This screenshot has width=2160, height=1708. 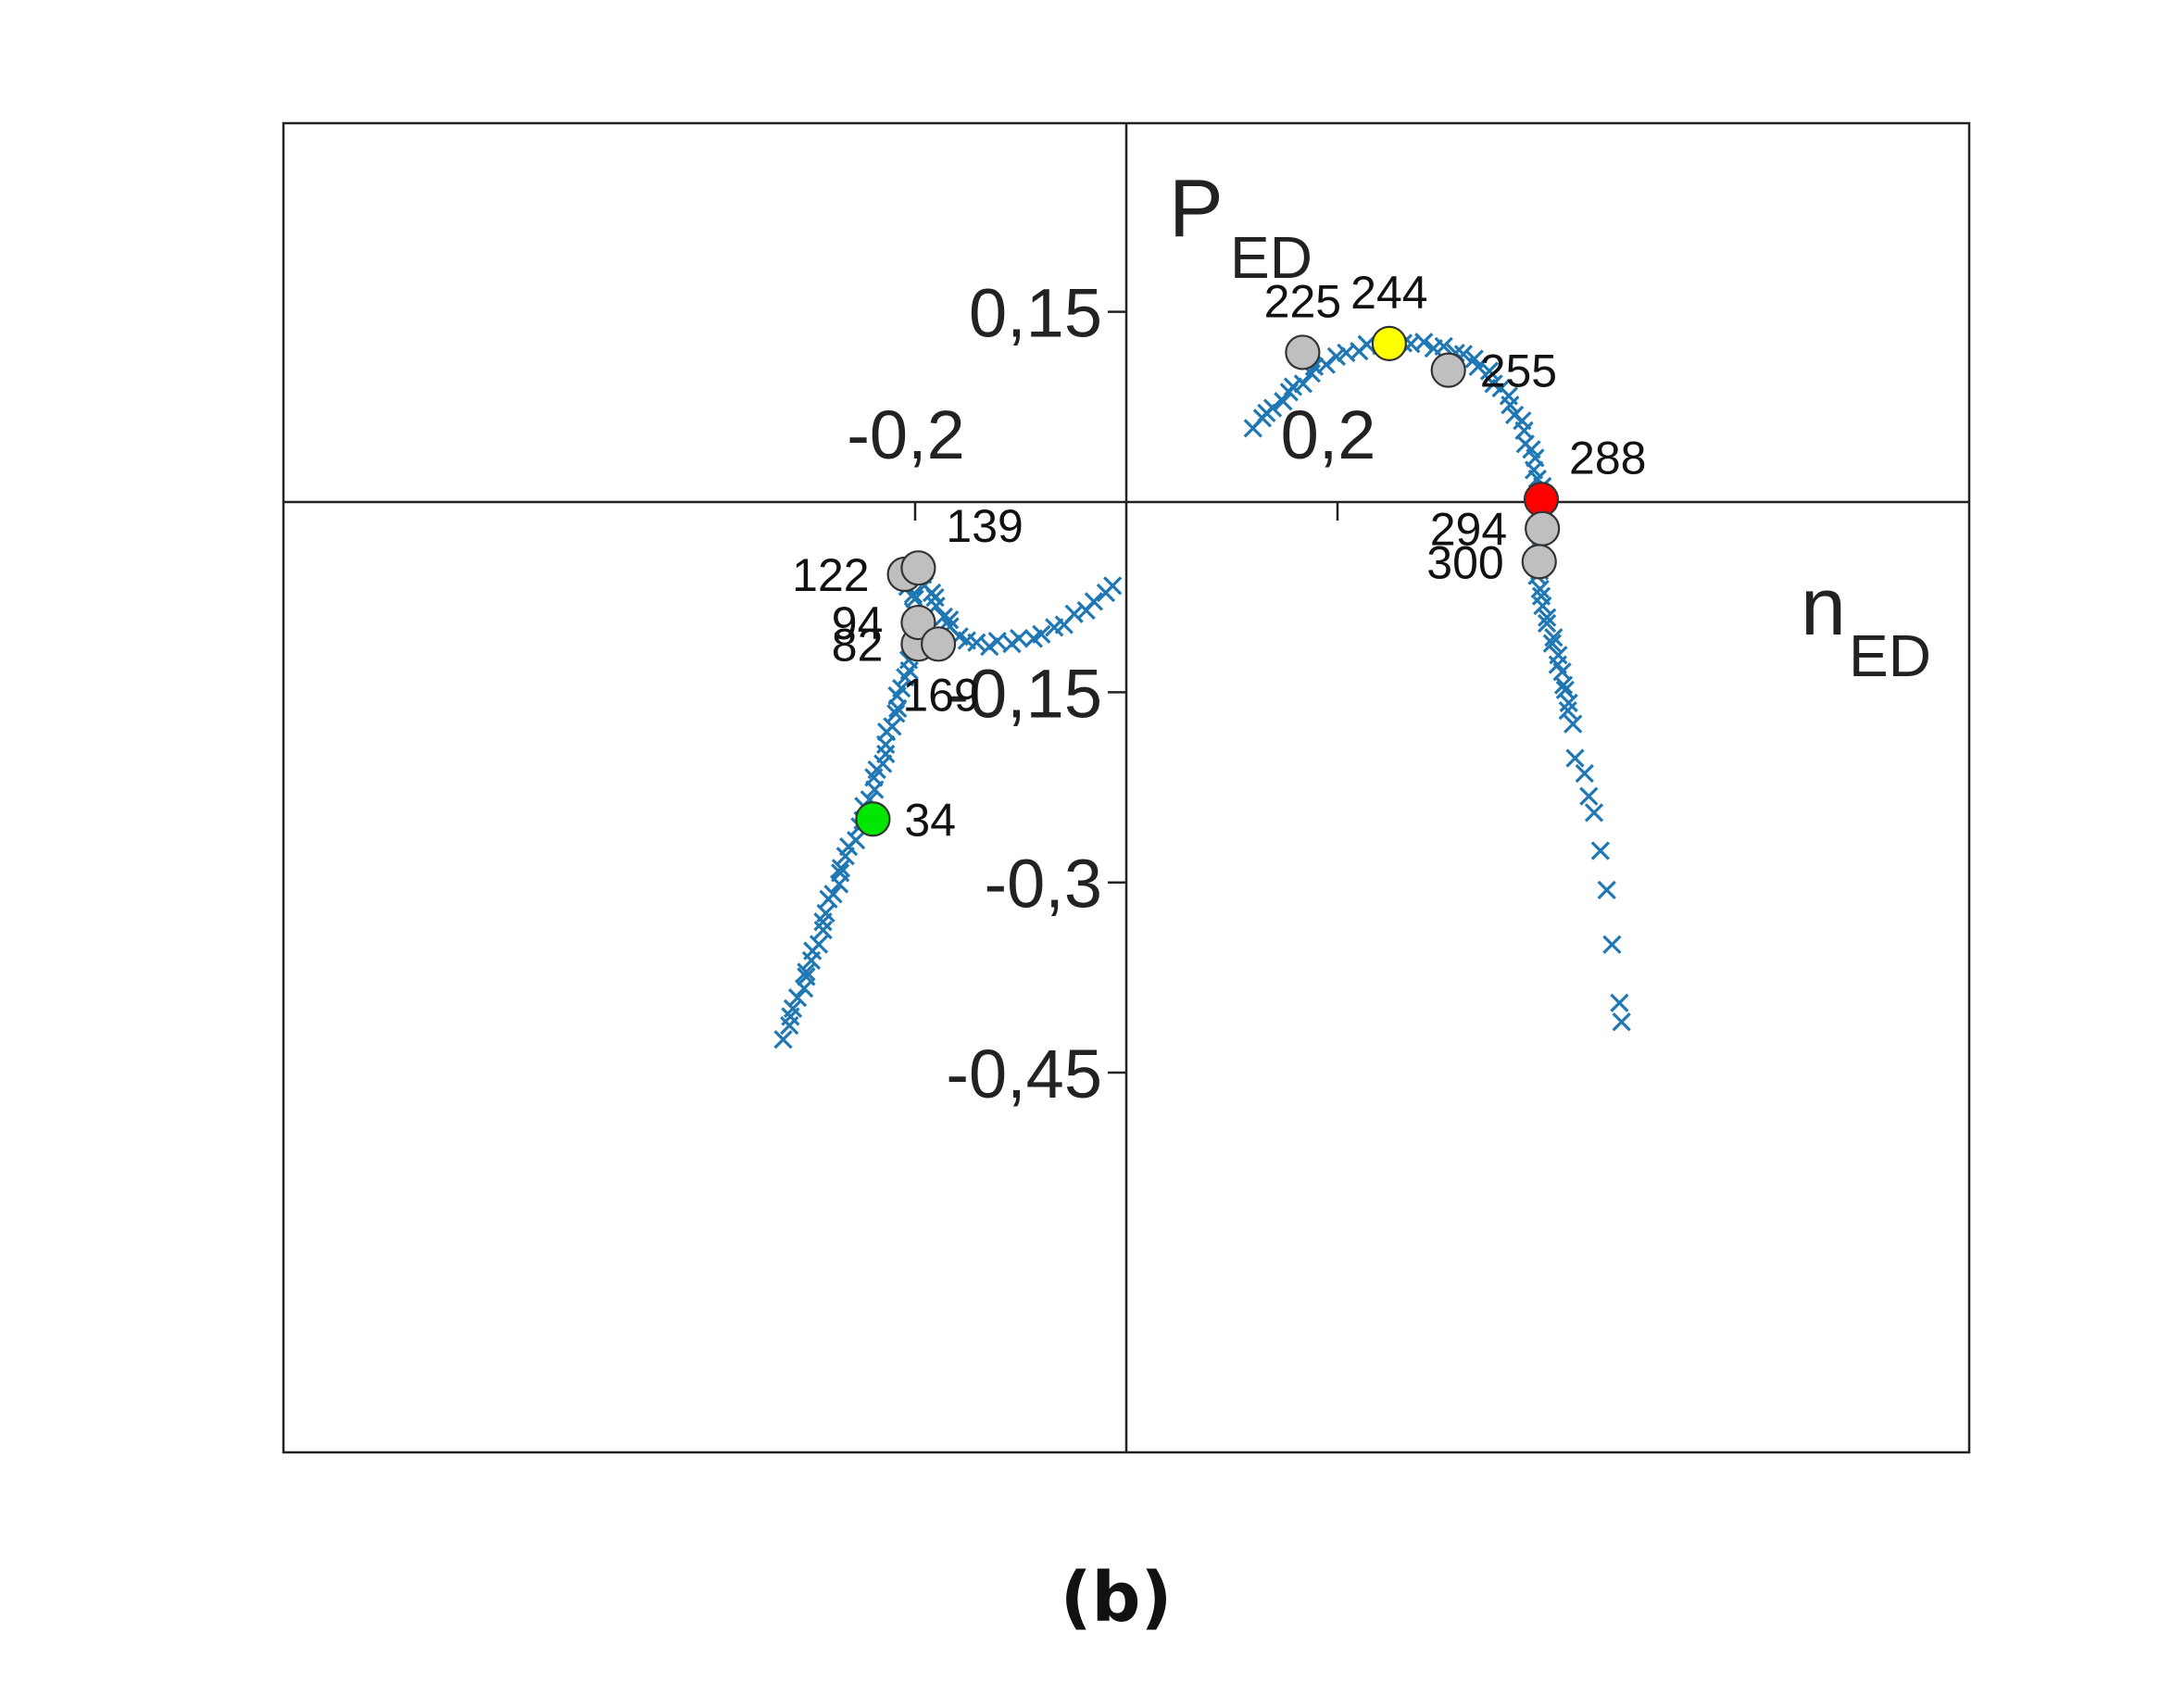 What do you see at coordinates (1389, 293) in the screenshot?
I see `highlight-point-label: 244` at bounding box center [1389, 293].